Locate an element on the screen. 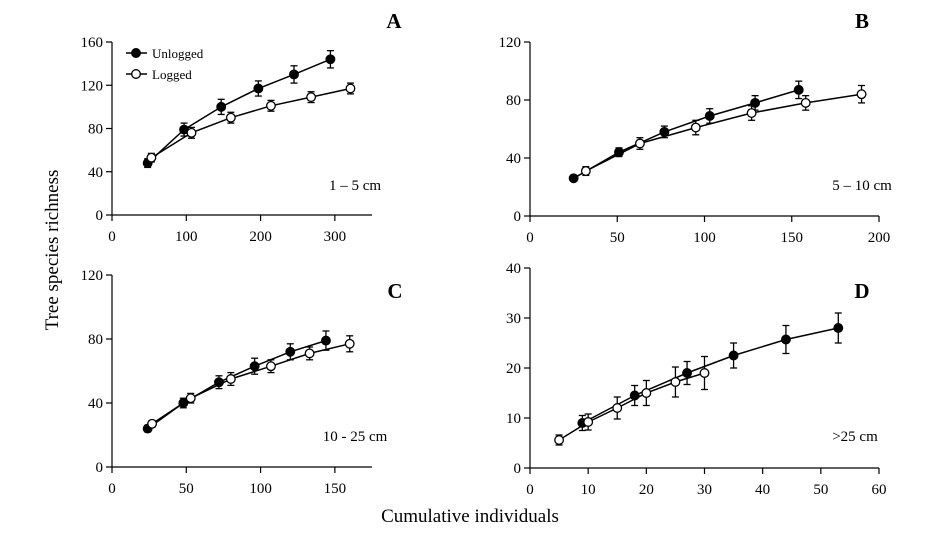  size-class-label: >25 cm is located at coordinates (855, 437).